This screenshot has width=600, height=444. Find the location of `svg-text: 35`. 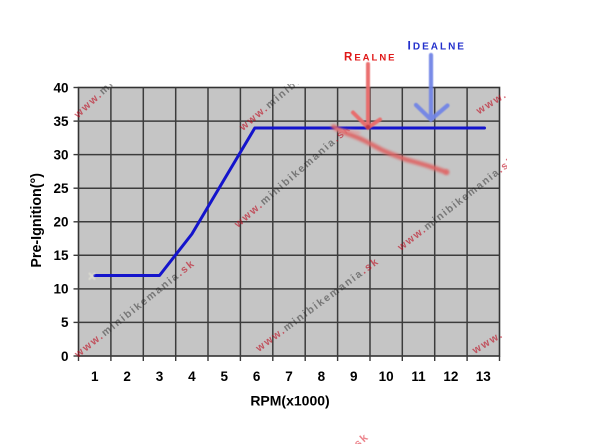

svg-text: 35 is located at coordinates (61, 121).